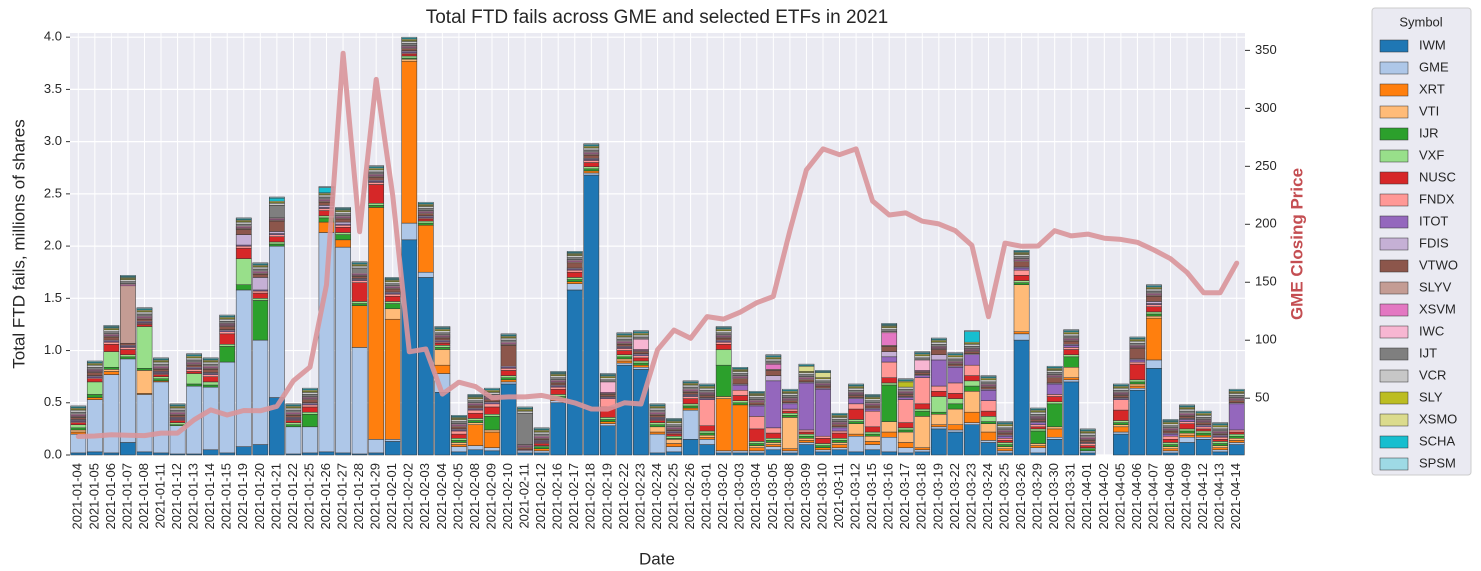 The height and width of the screenshot is (571, 1481). What do you see at coordinates (226, 496) in the screenshot?
I see `x-tick-label: 2021-01-15` at bounding box center [226, 496].